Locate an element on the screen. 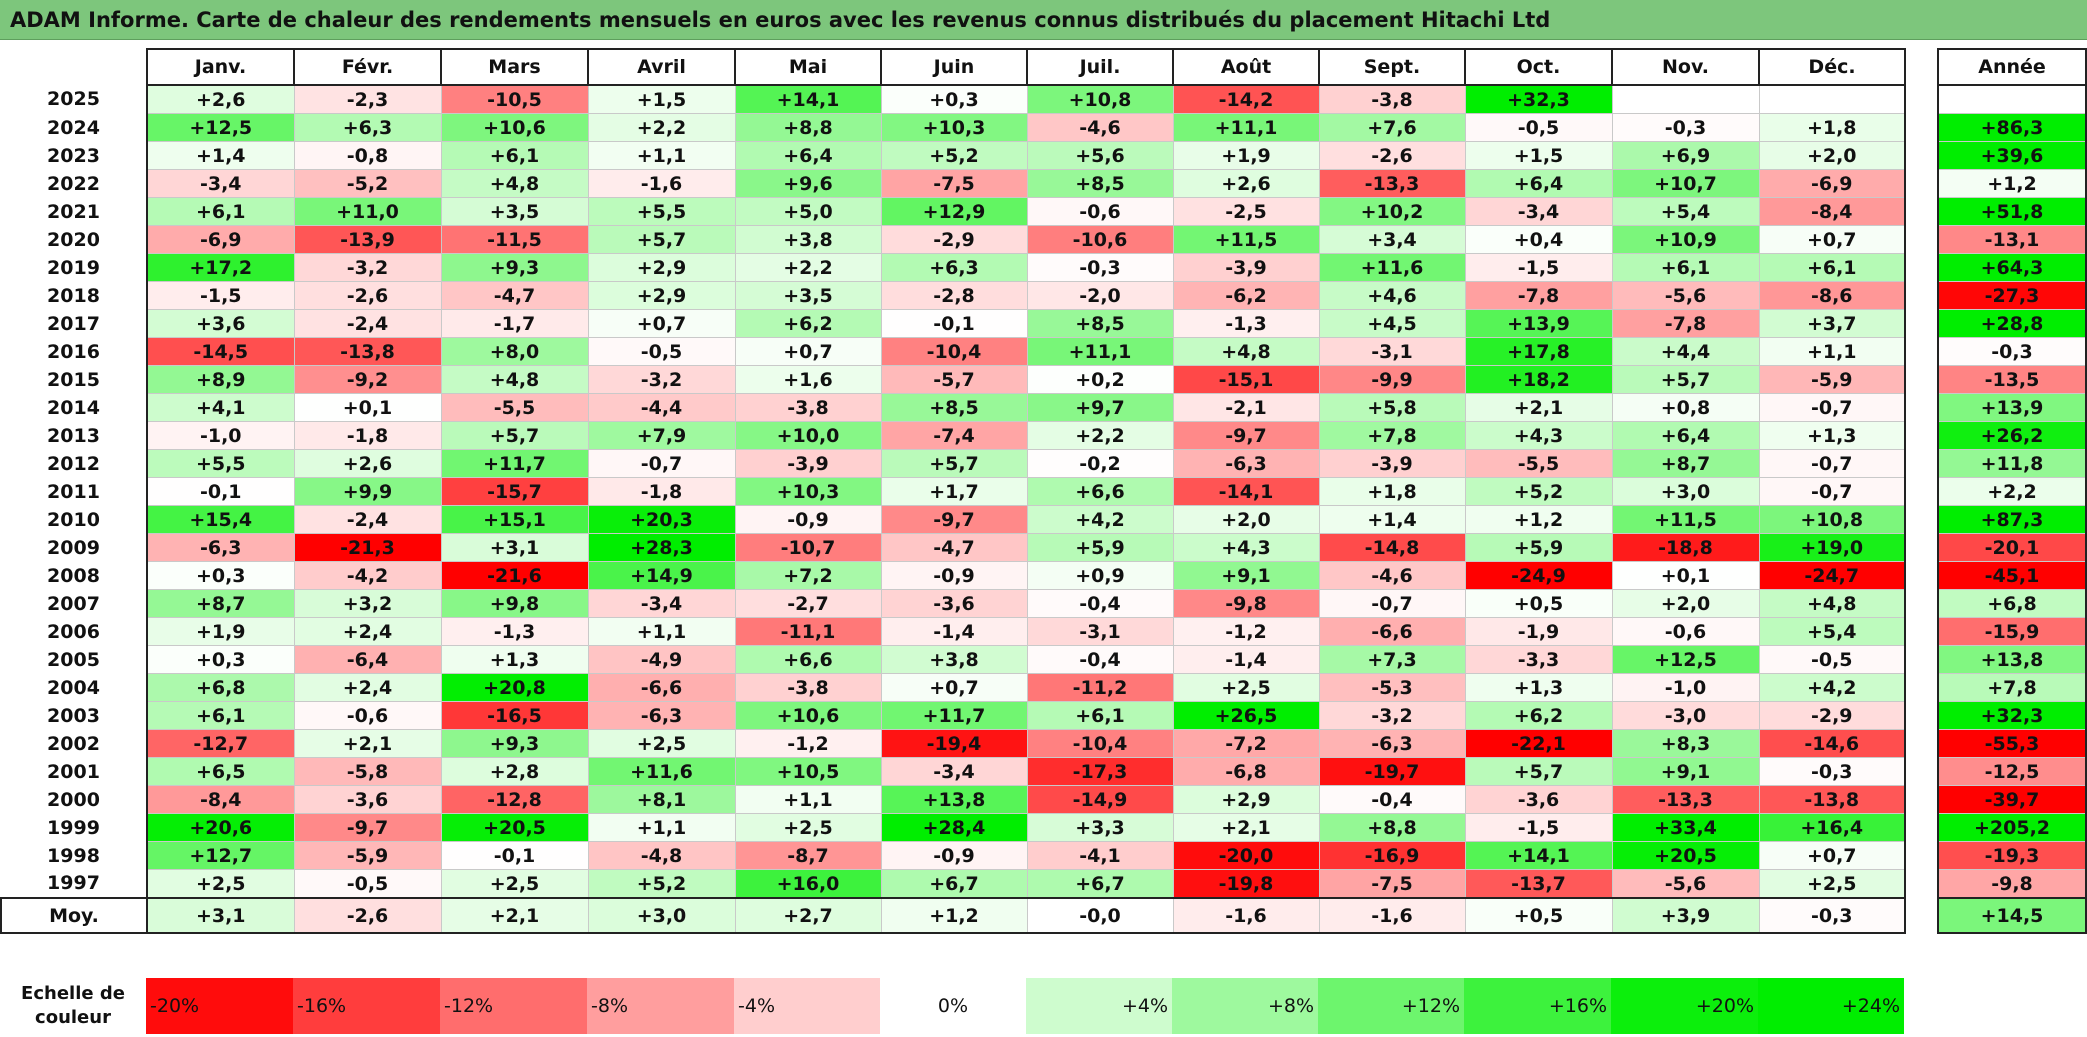 Image resolution: width=2087 pixels, height=1037 pixels. heat-cell: -3,9 is located at coordinates (1392, 463).